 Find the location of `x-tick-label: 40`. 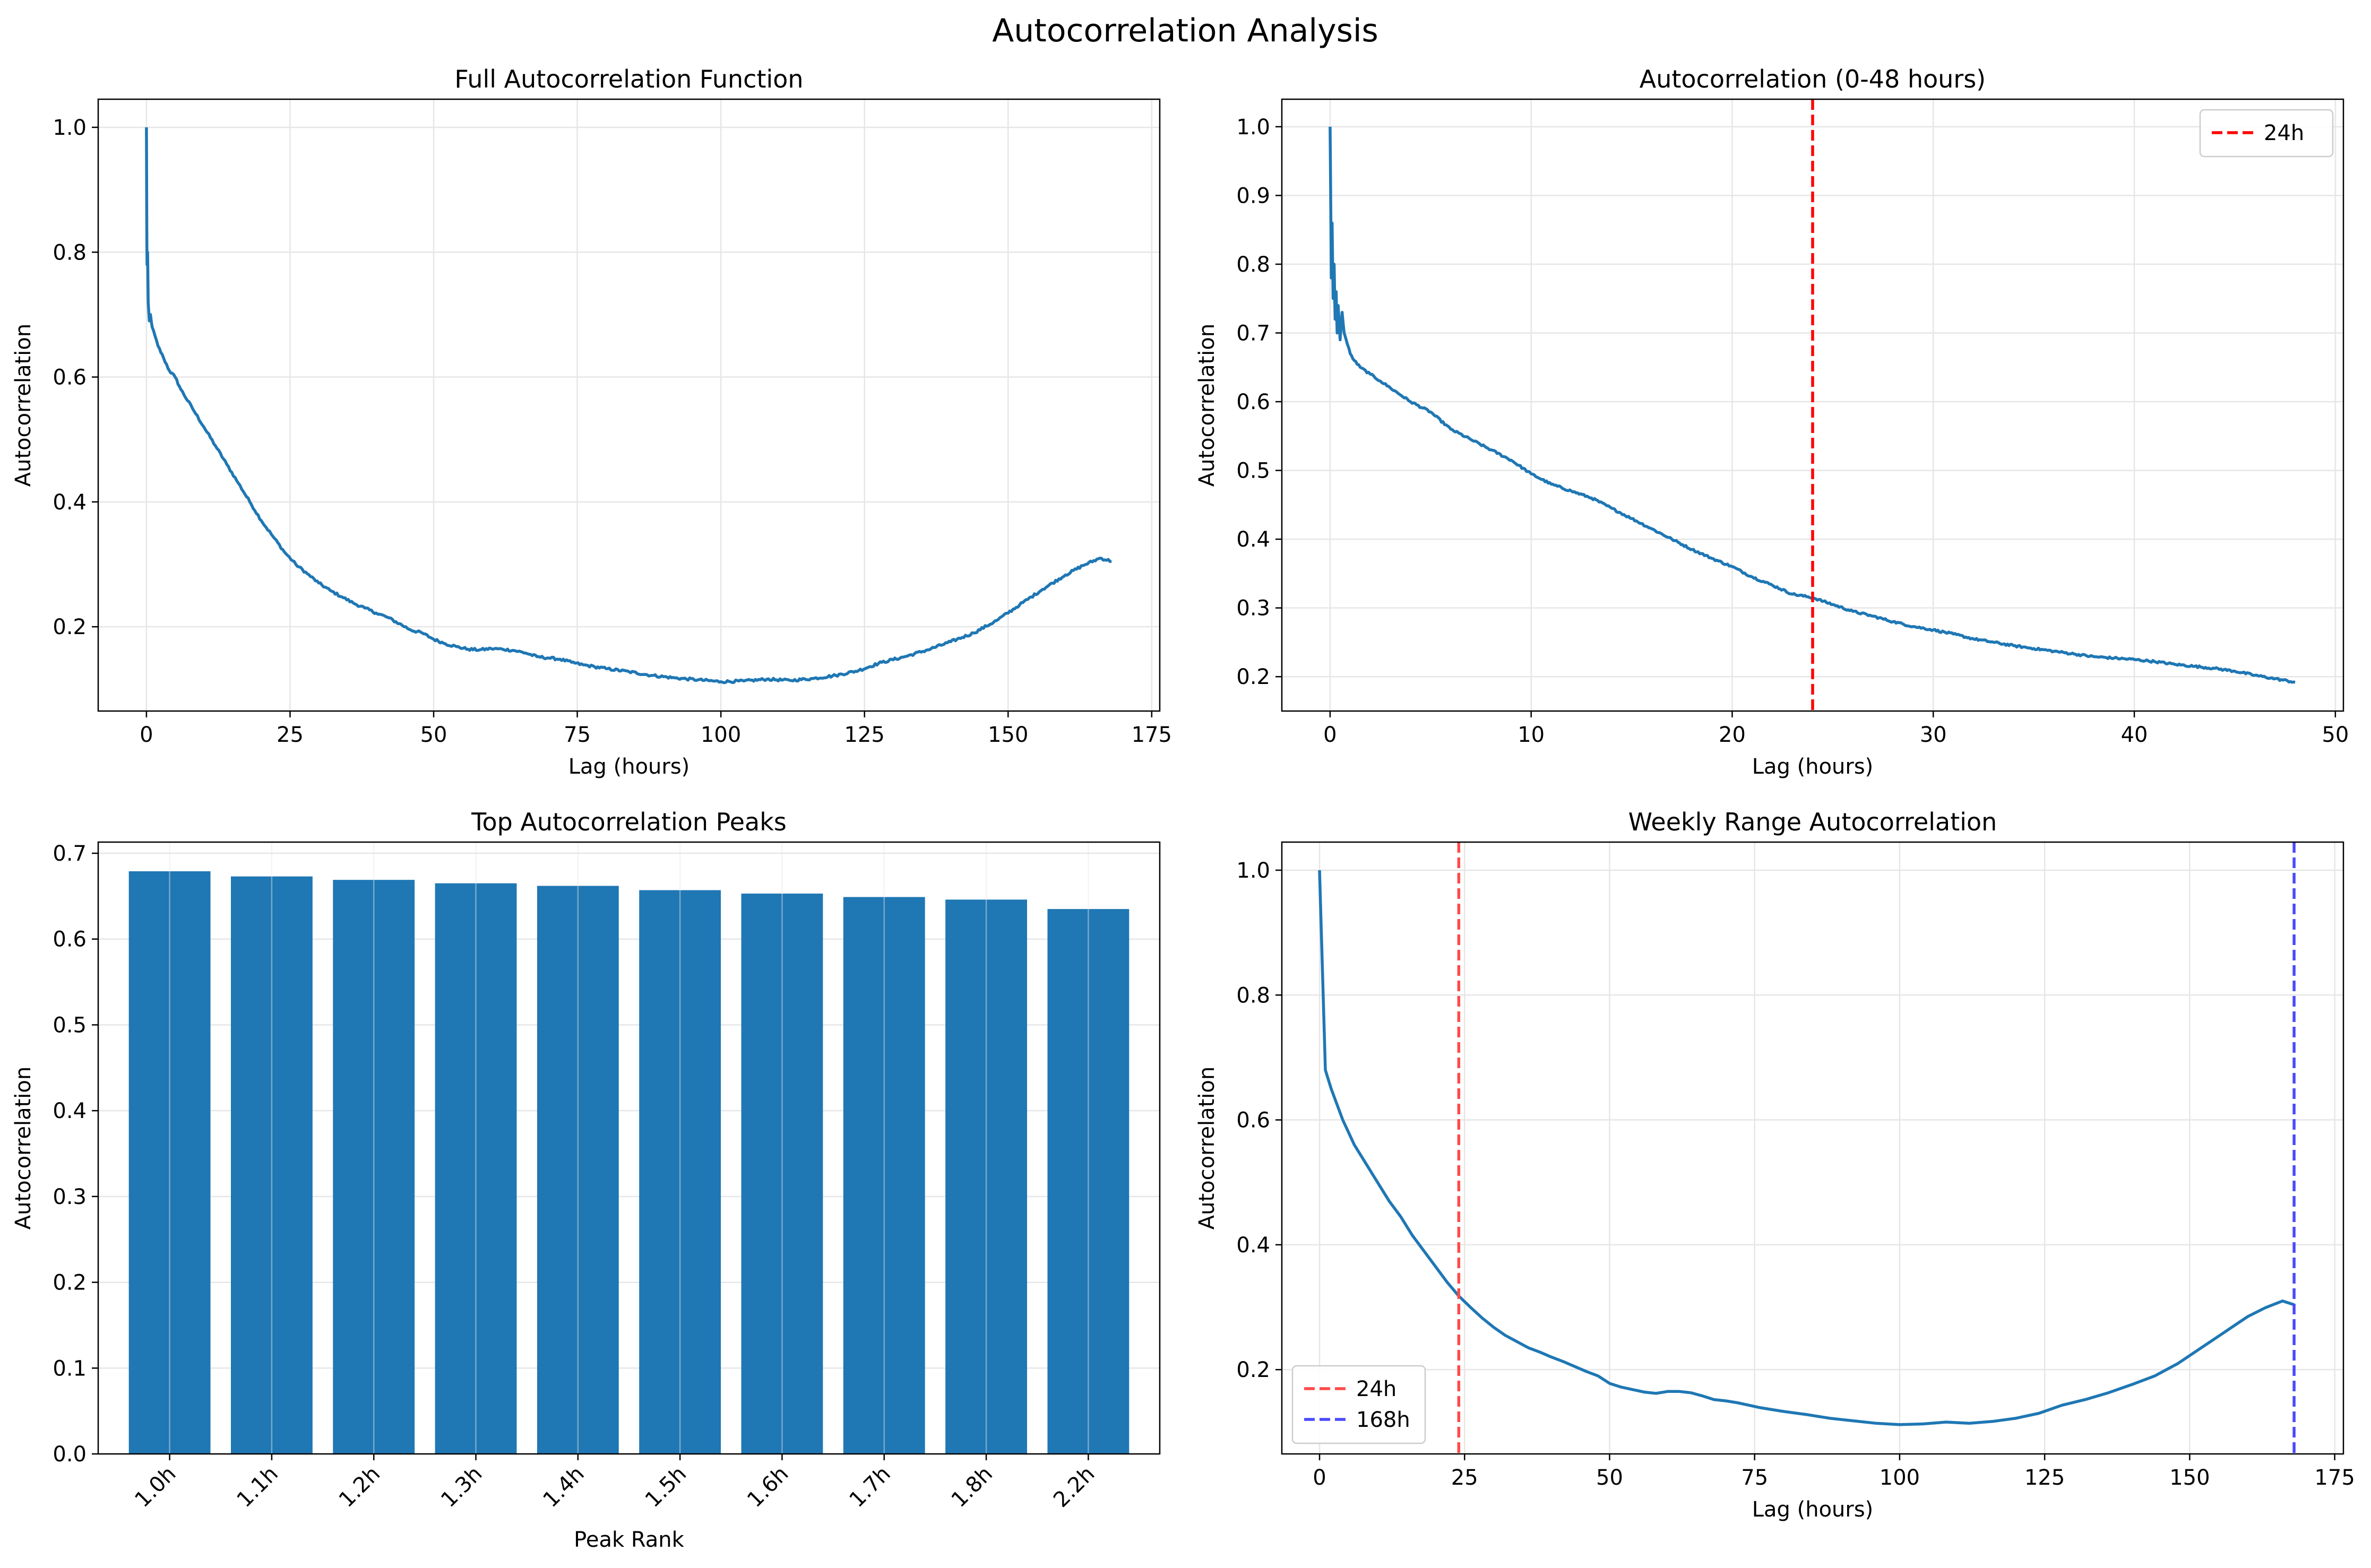

x-tick-label: 40 is located at coordinates (2134, 735).